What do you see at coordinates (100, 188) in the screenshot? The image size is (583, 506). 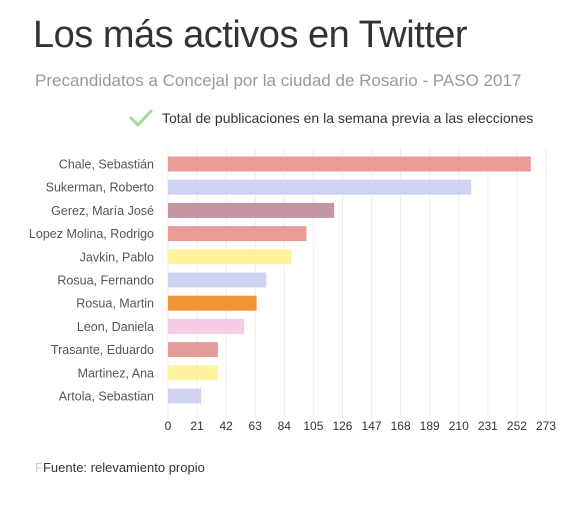 I see `category-label: Sukerman, Roberto` at bounding box center [100, 188].